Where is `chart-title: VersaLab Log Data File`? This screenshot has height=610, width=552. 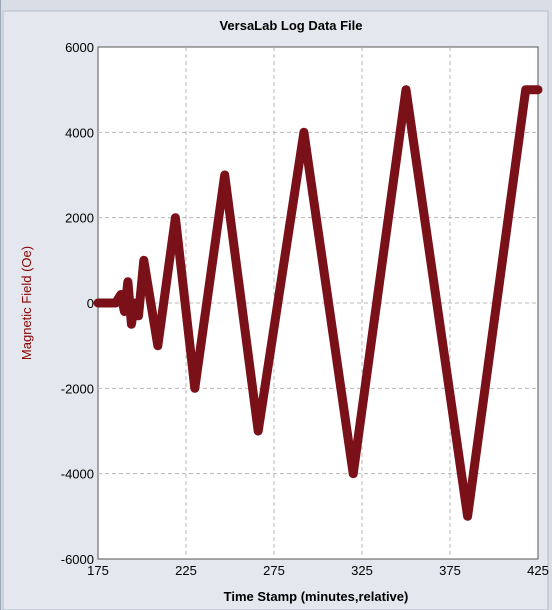 chart-title: VersaLab Log Data File is located at coordinates (290, 25).